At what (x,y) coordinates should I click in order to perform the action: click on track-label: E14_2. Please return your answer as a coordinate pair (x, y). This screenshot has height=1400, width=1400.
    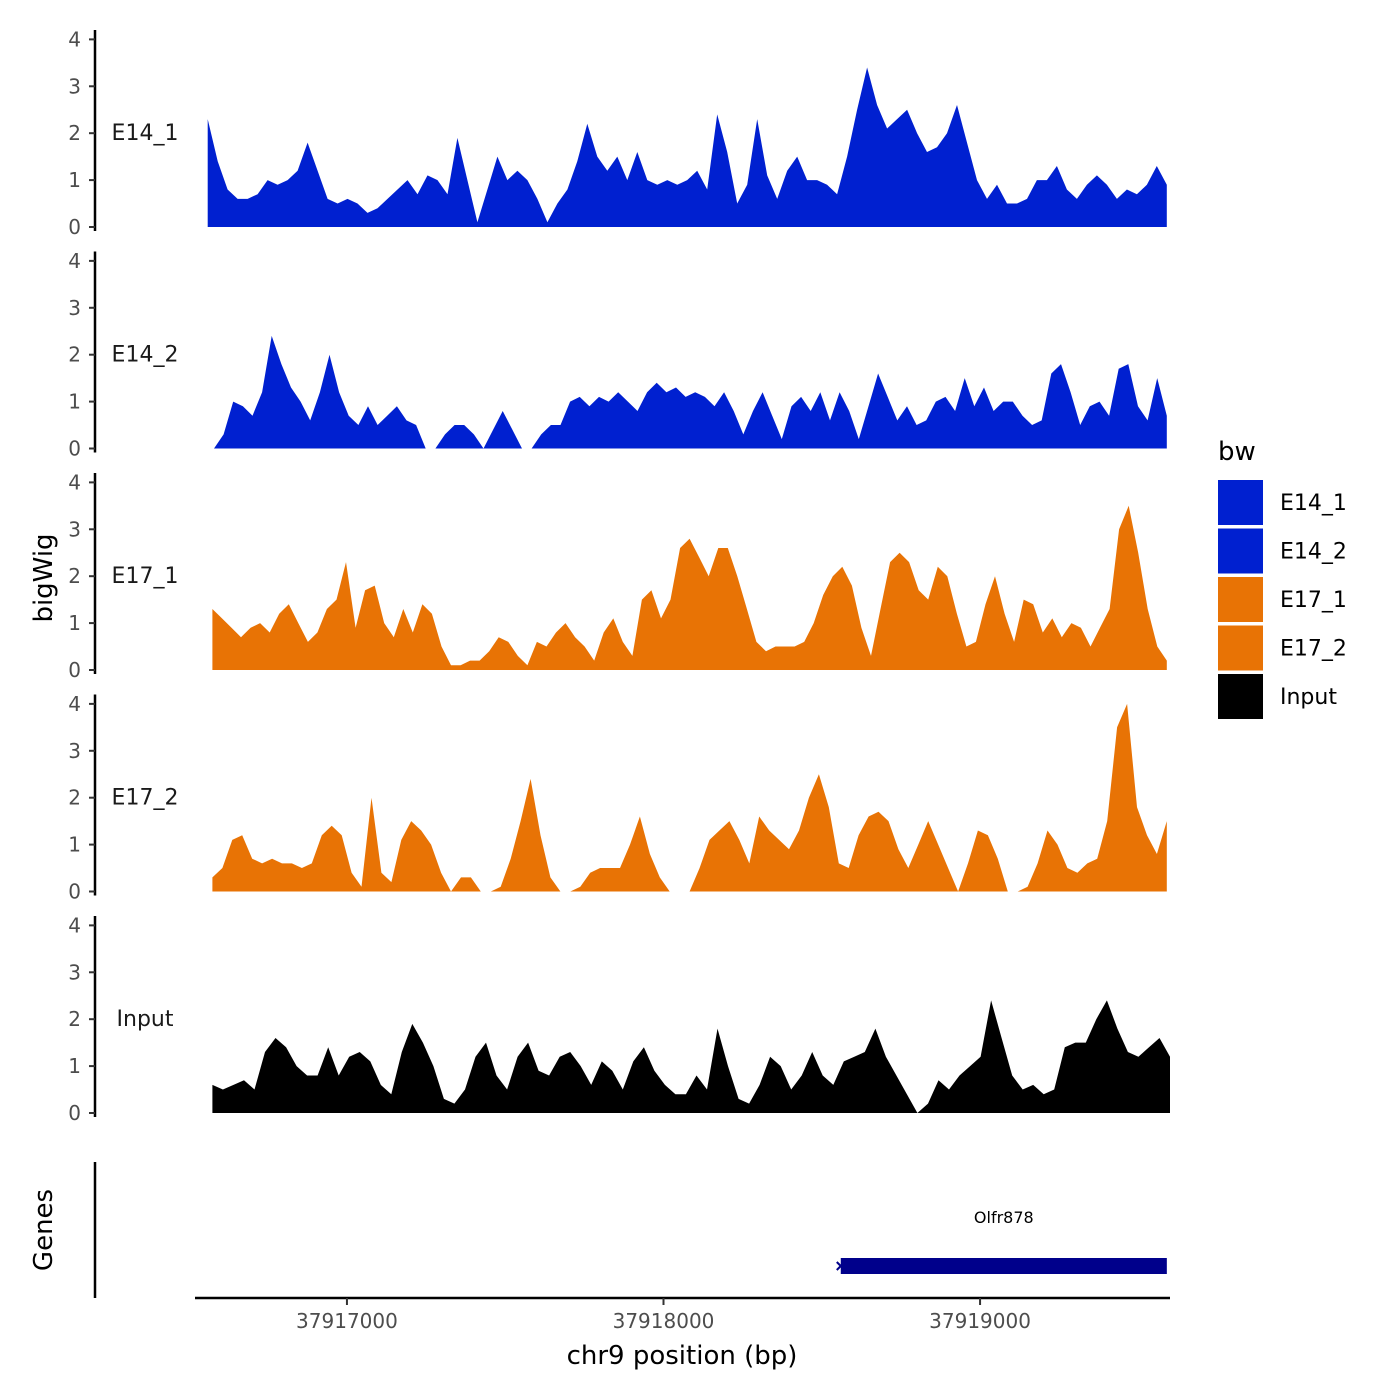
    Looking at the image, I should click on (145, 355).